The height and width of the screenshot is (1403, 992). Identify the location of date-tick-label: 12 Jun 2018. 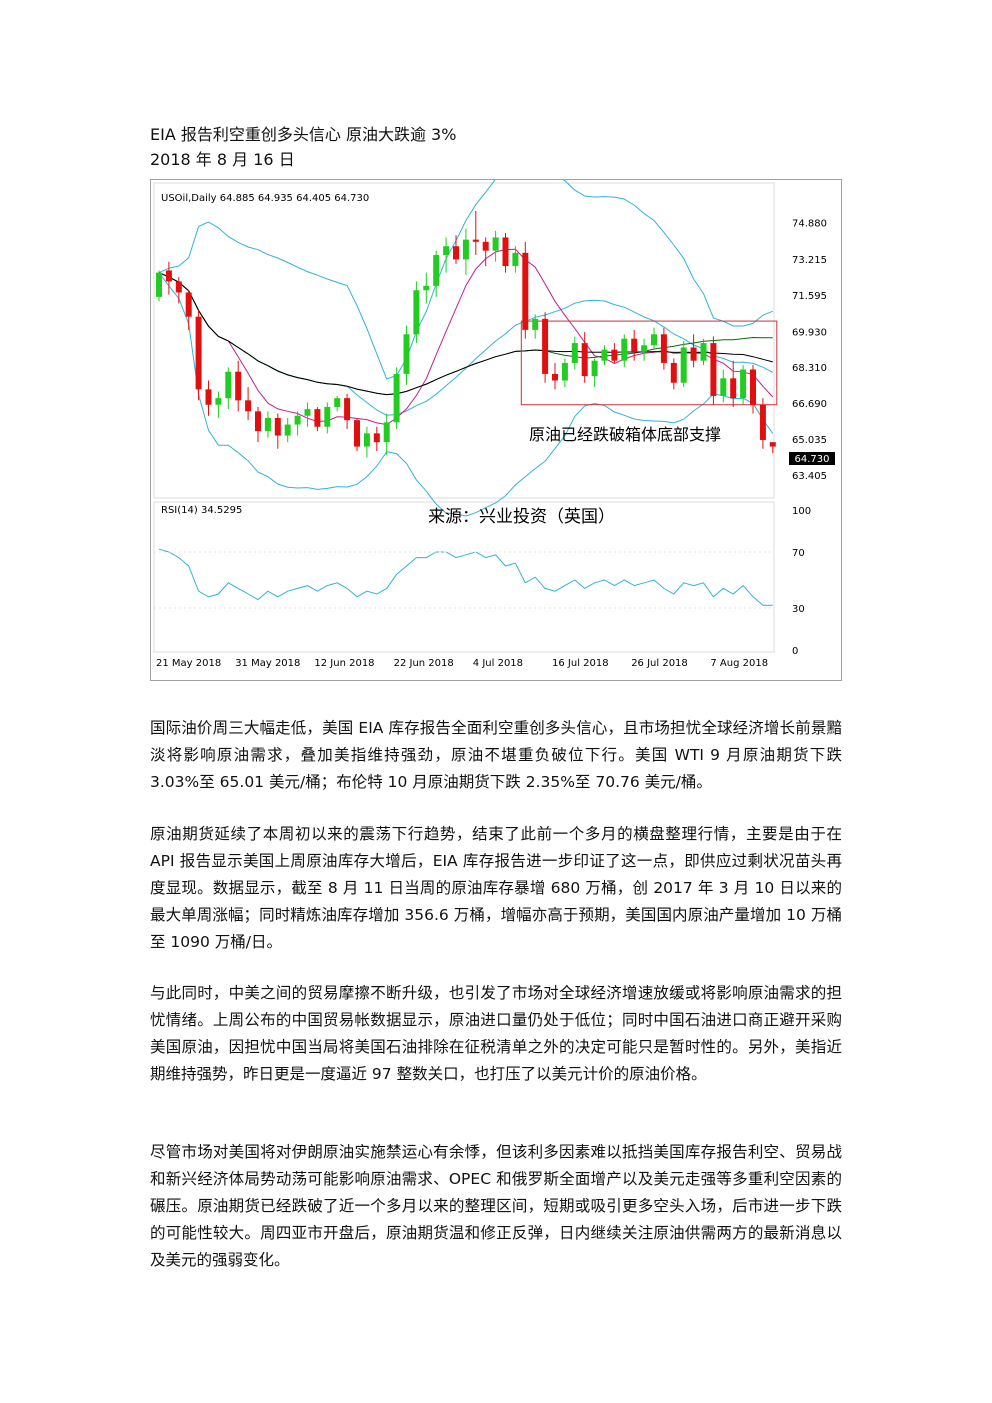
(344, 663).